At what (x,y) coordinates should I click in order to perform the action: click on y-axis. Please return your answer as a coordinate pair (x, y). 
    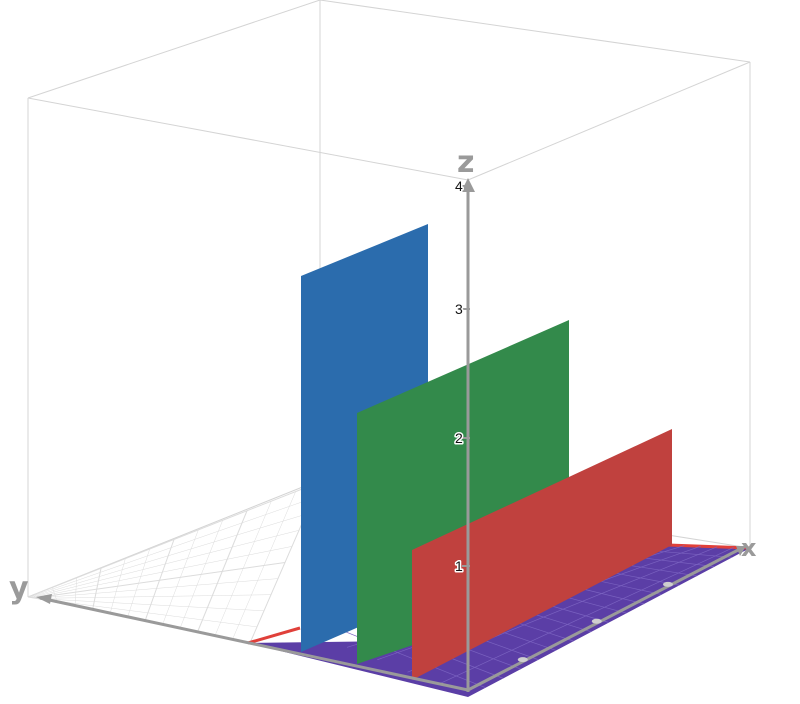
    Looking at the image, I should click on (252, 643).